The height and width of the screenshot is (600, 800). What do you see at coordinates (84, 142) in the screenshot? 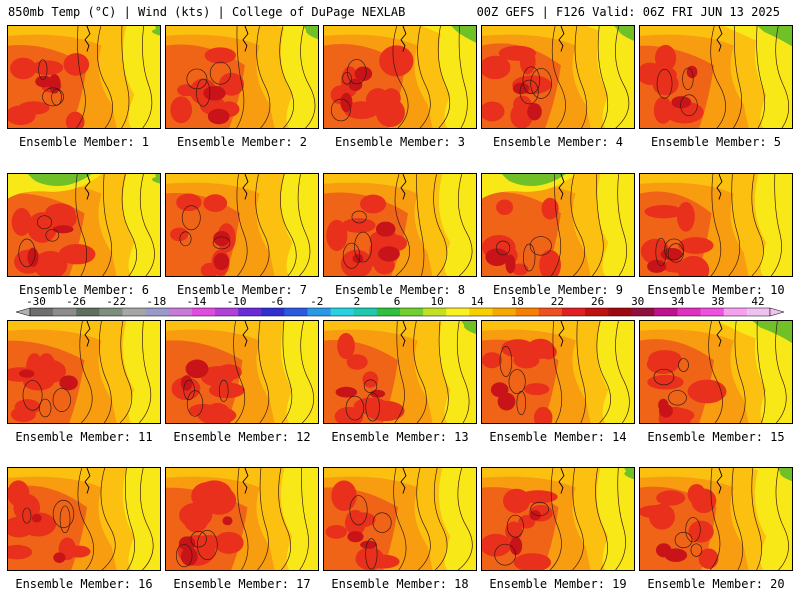
I see `ensemble-member-label: Ensemble Member: 1` at bounding box center [84, 142].